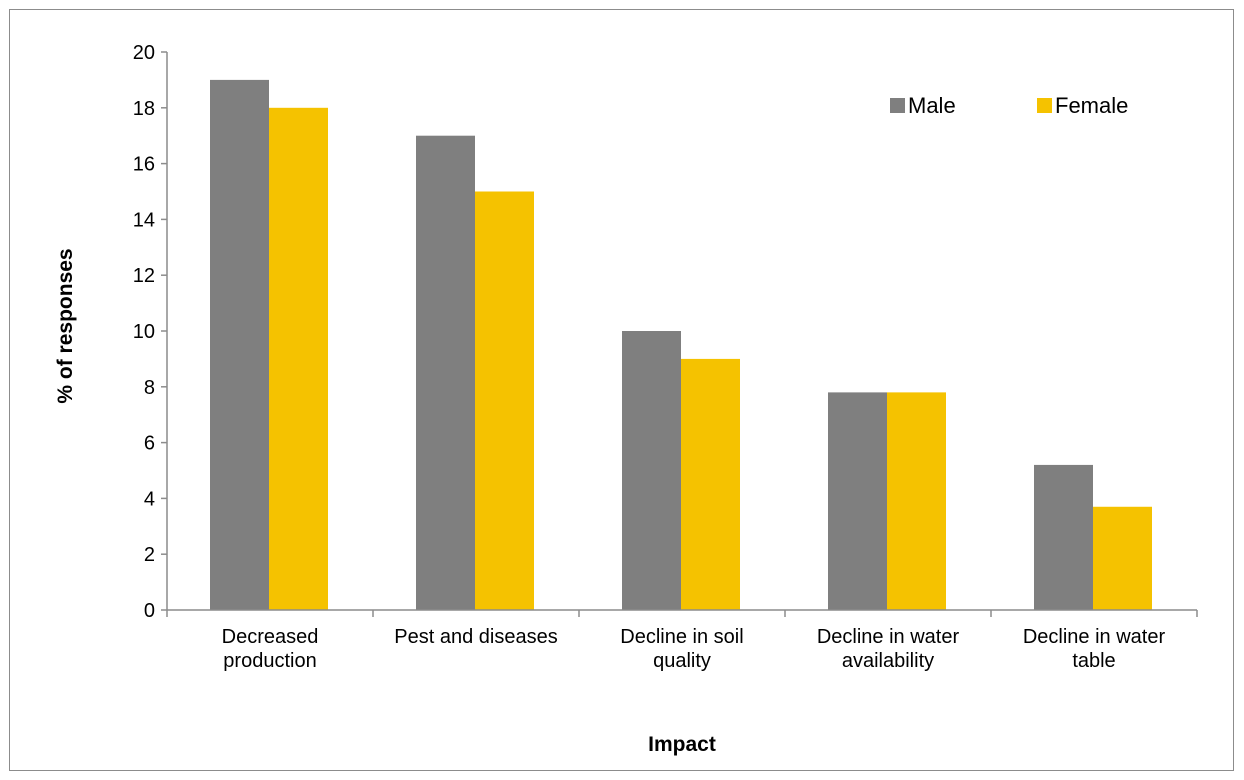 This screenshot has height=780, width=1244. I want to click on y-tick-label: 14, so click(144, 220).